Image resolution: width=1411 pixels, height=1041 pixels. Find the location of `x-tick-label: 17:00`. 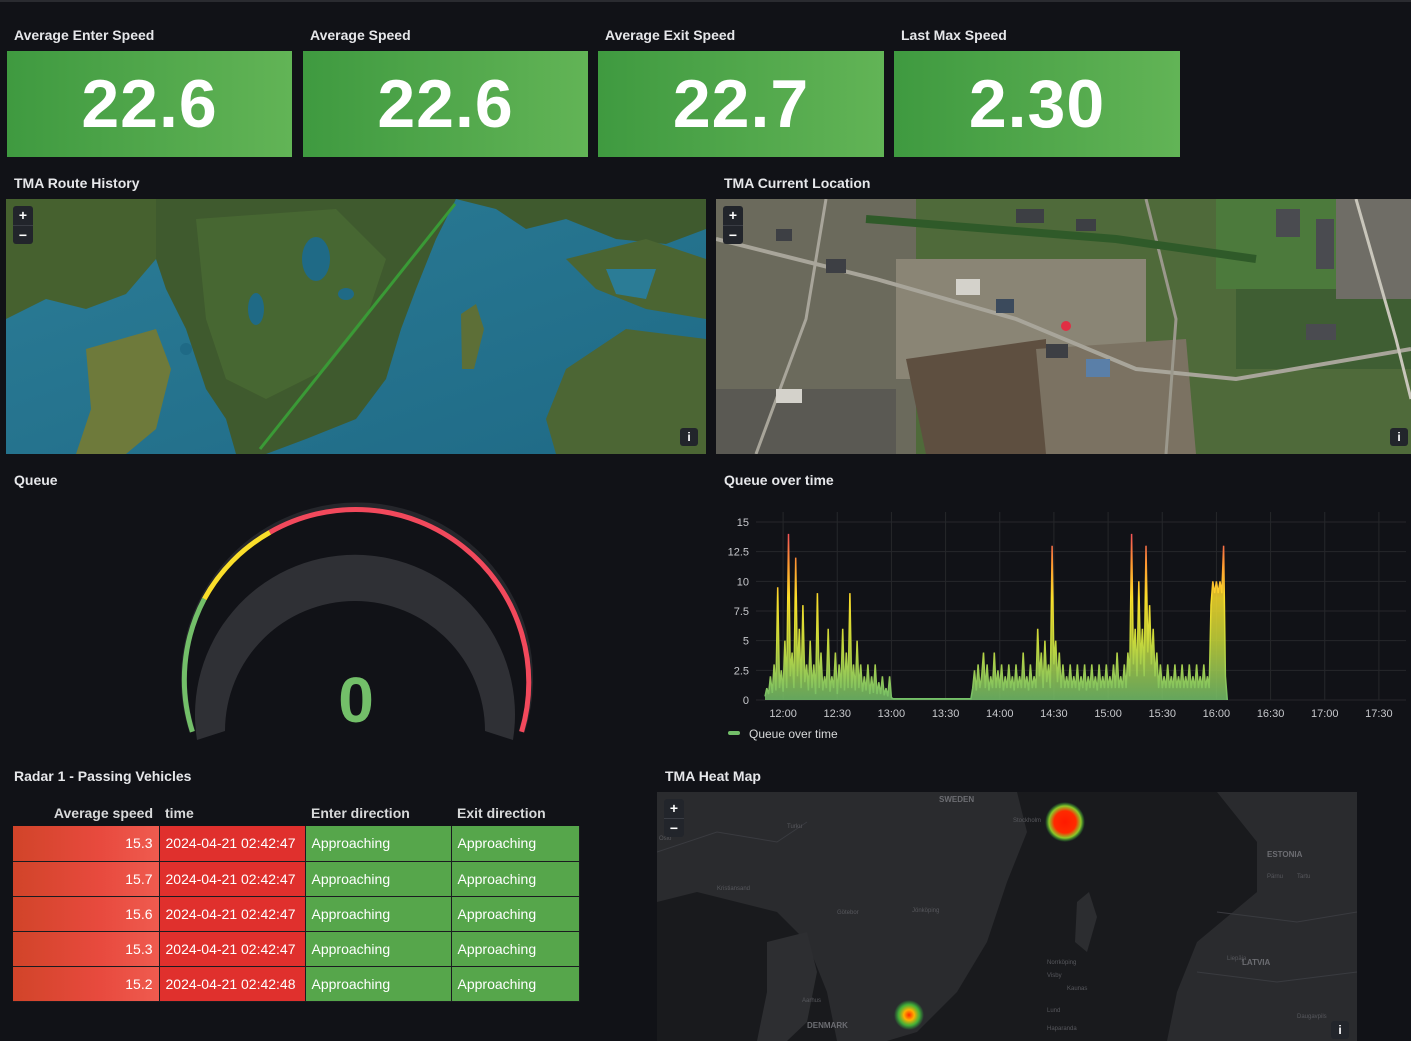

x-tick-label: 17:00 is located at coordinates (1325, 714).